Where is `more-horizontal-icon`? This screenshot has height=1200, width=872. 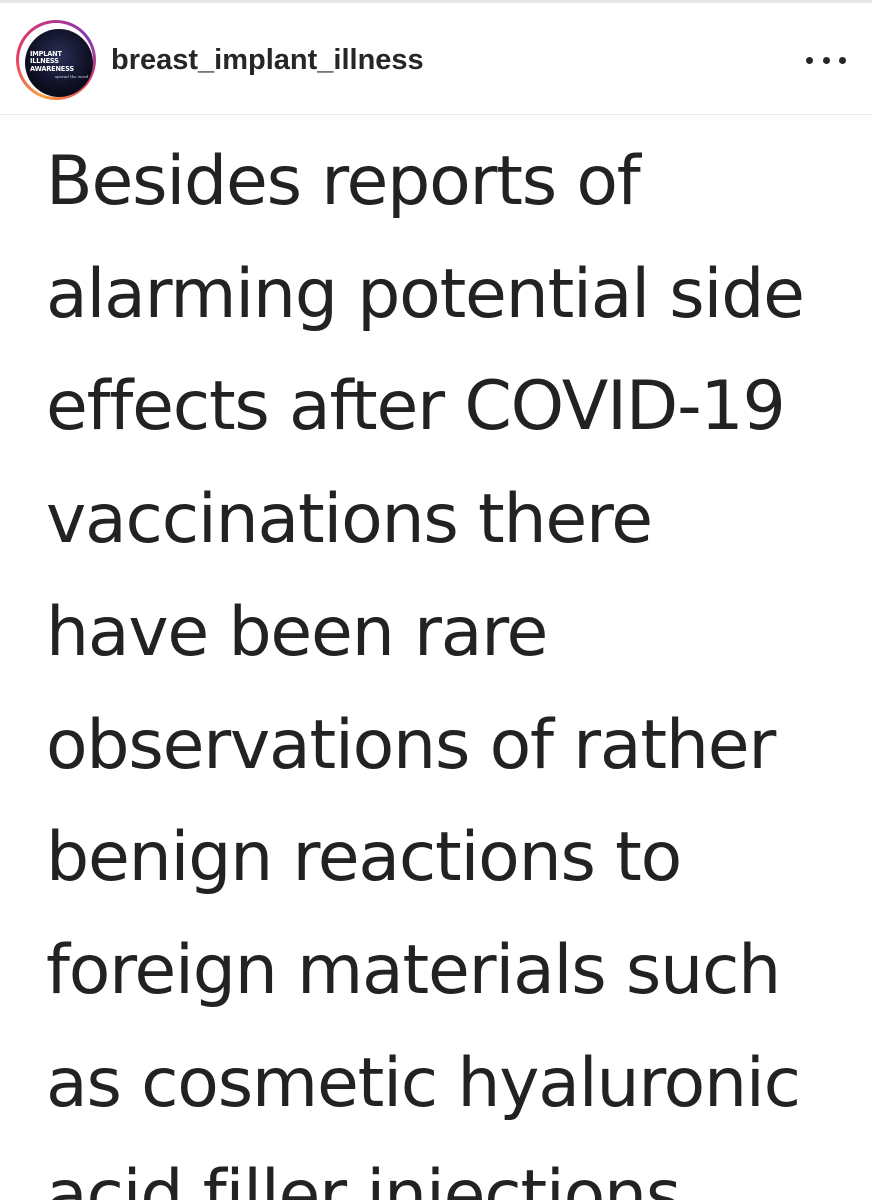 more-horizontal-icon is located at coordinates (826, 60).